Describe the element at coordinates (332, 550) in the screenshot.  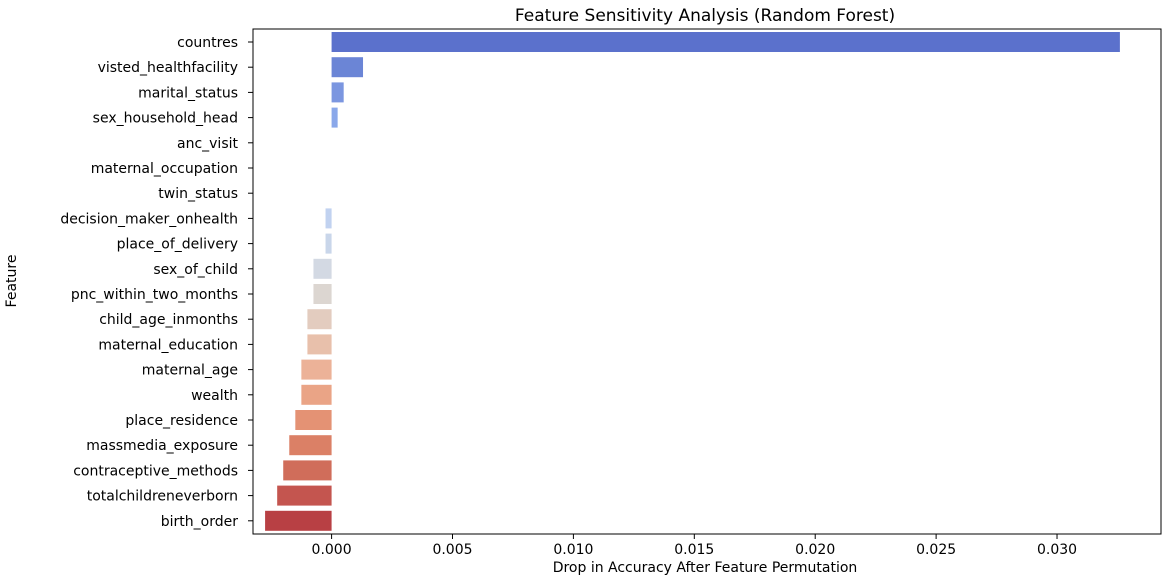
I see `x-tick-label: 0.000` at that location.